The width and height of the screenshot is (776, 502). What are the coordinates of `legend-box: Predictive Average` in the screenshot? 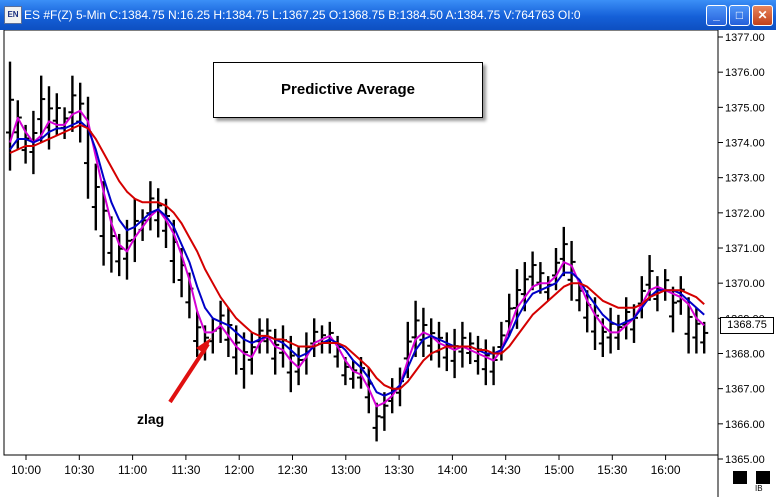 It's located at (348, 90).